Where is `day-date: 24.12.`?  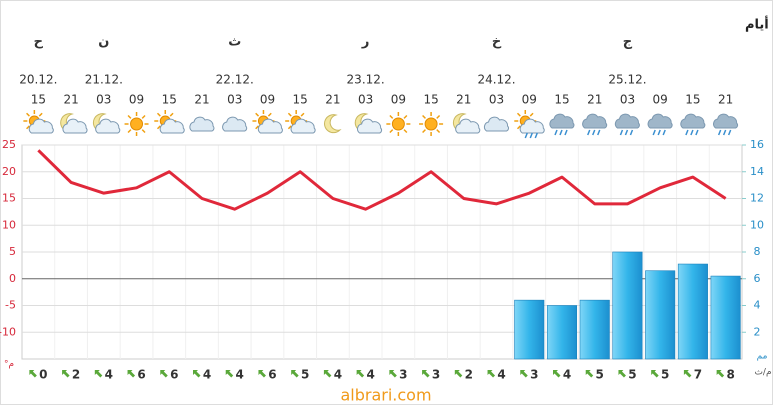 day-date: 24.12. is located at coordinates (496, 80).